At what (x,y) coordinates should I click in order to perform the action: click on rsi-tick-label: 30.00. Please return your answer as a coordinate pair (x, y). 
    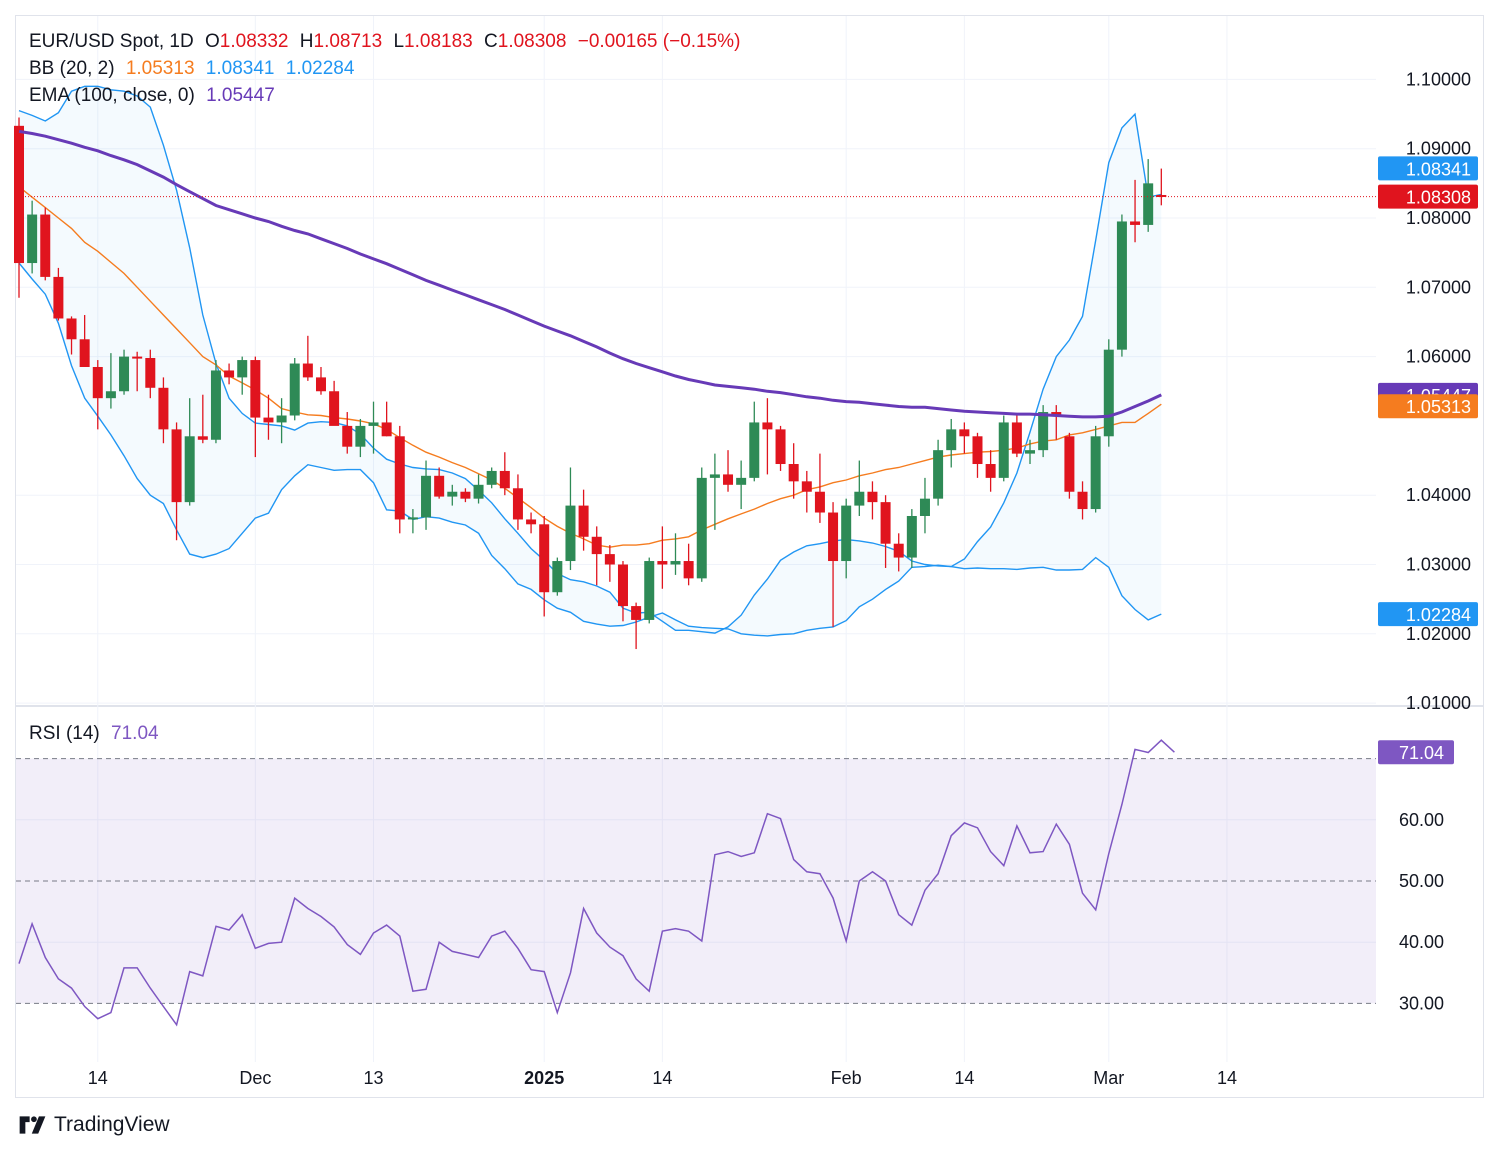
    Looking at the image, I should click on (1421, 1003).